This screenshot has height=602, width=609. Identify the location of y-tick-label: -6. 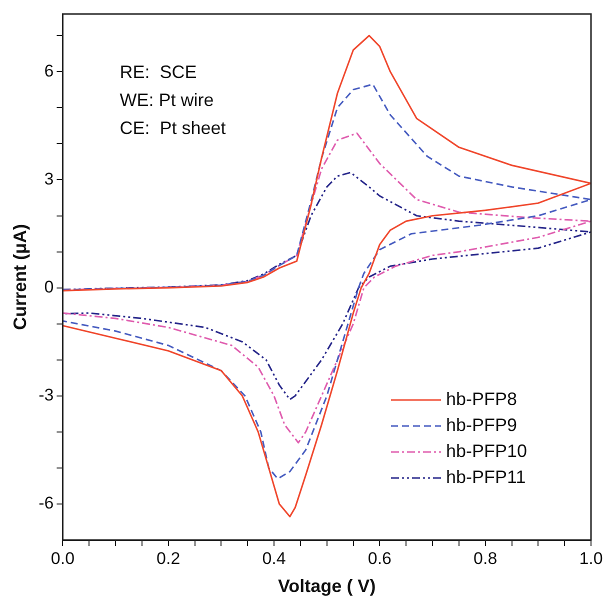
(46, 503).